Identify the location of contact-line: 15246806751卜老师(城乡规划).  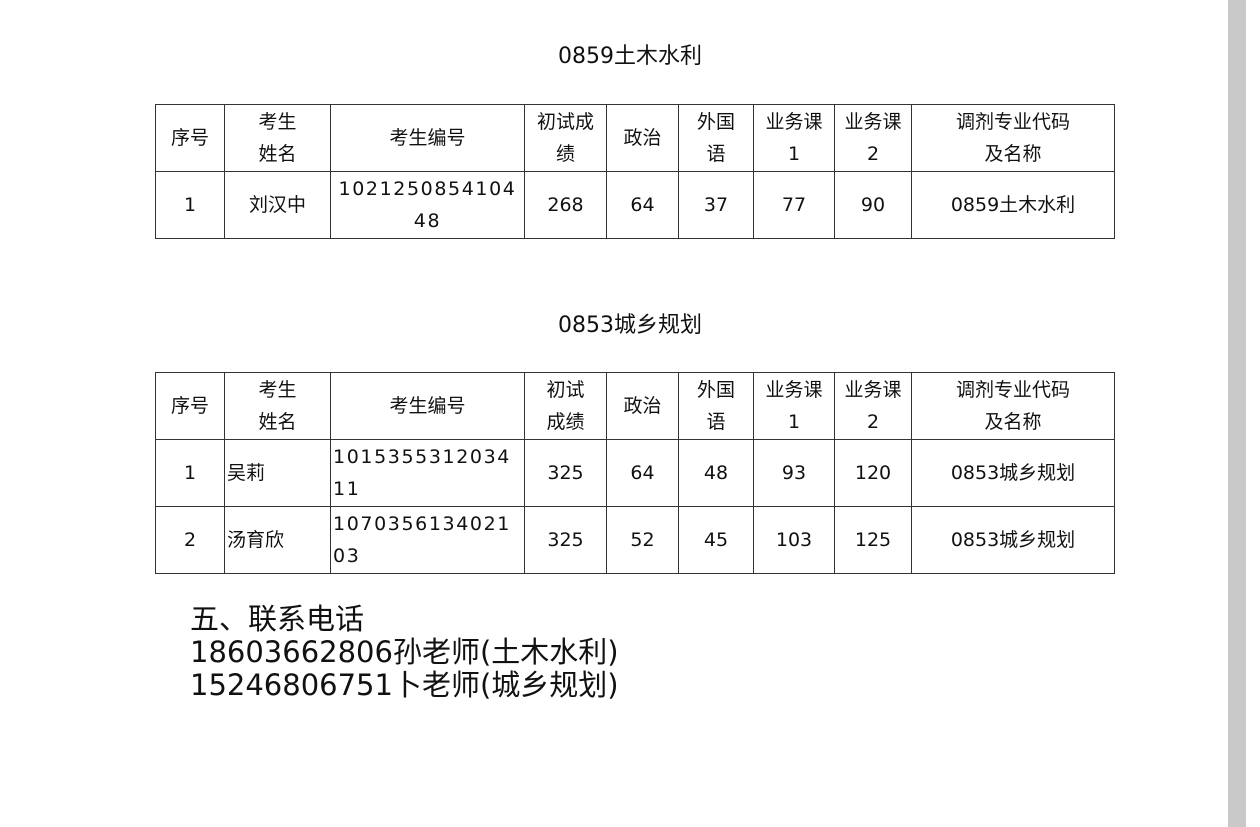
(404, 685).